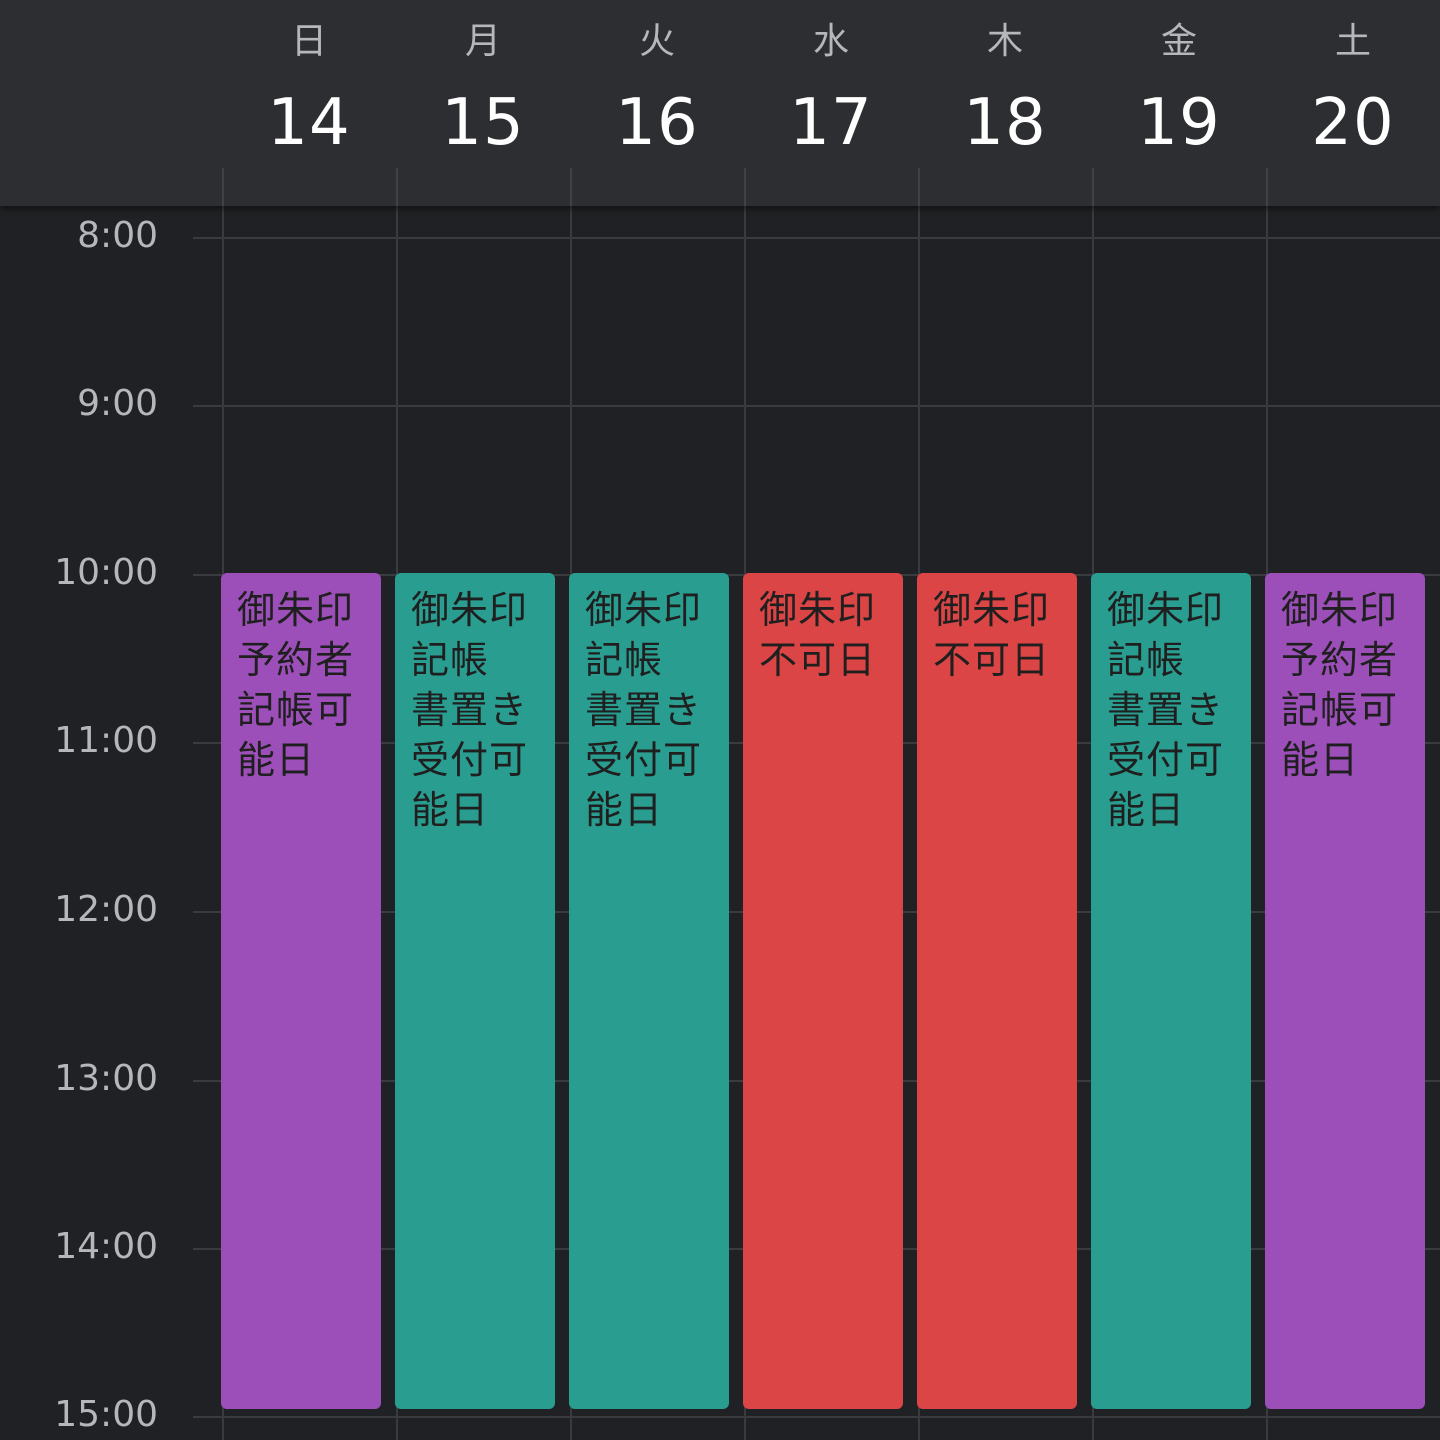 The height and width of the screenshot is (1440, 1440). What do you see at coordinates (106, 1414) in the screenshot?
I see `time-label: 15:00` at bounding box center [106, 1414].